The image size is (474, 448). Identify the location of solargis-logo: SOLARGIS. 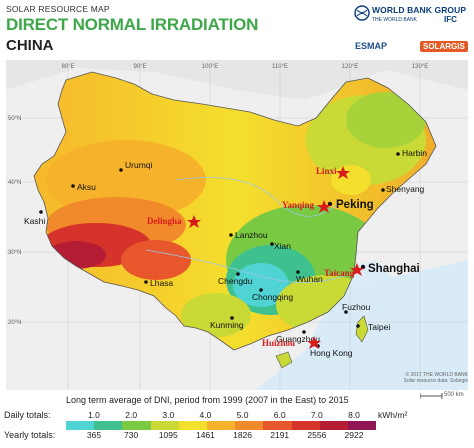
(444, 46).